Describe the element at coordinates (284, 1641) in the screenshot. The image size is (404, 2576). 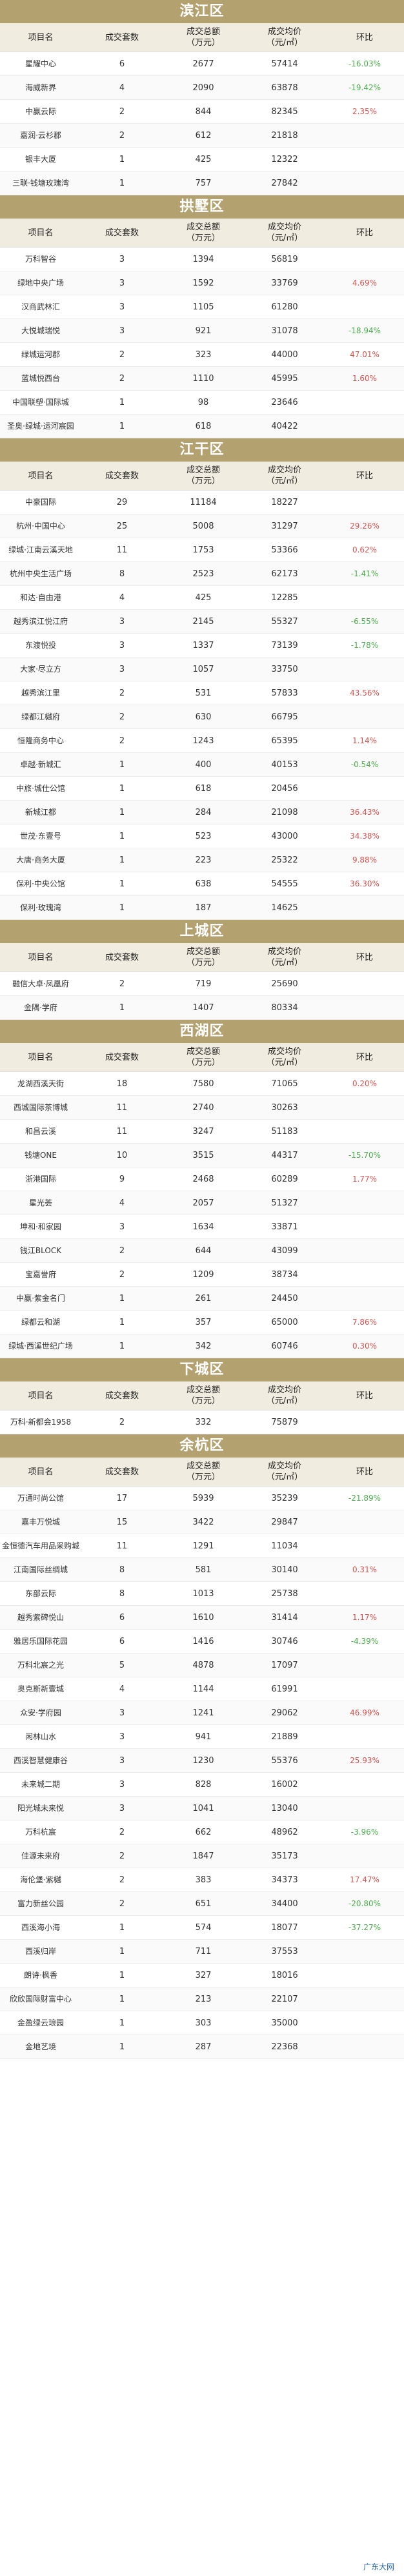
I see `avg-price-cell: 30746` at that location.